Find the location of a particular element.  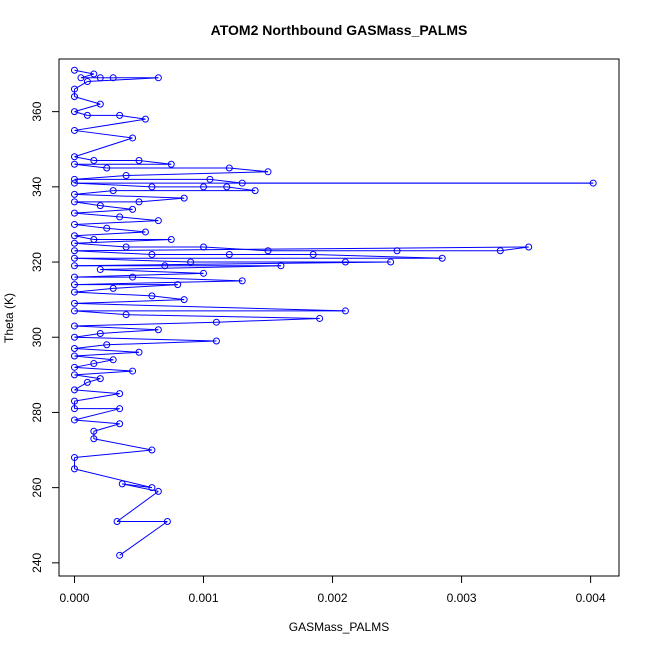

y-tick-label: 320 is located at coordinates (37, 262).